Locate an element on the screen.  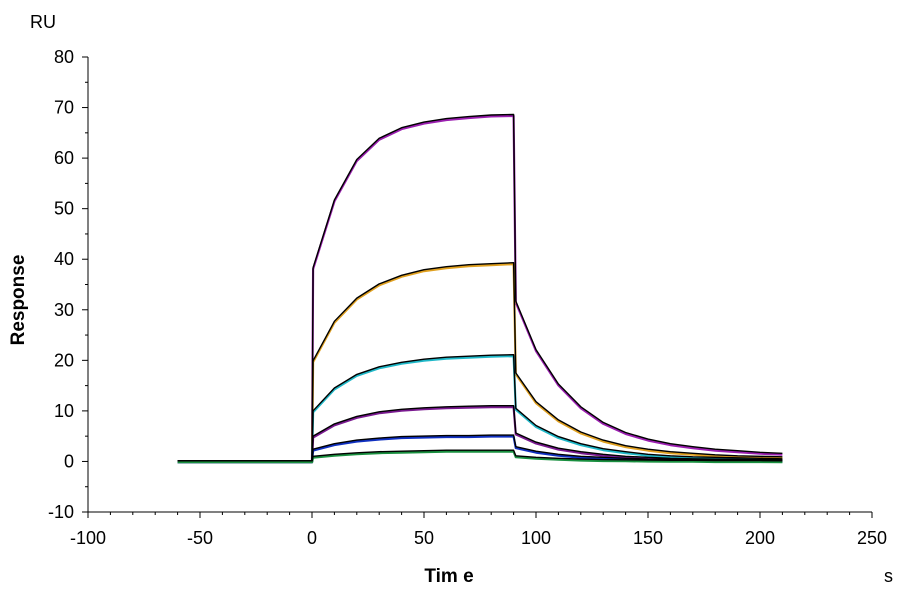
y-tick-label: 60 is located at coordinates (64, 158).